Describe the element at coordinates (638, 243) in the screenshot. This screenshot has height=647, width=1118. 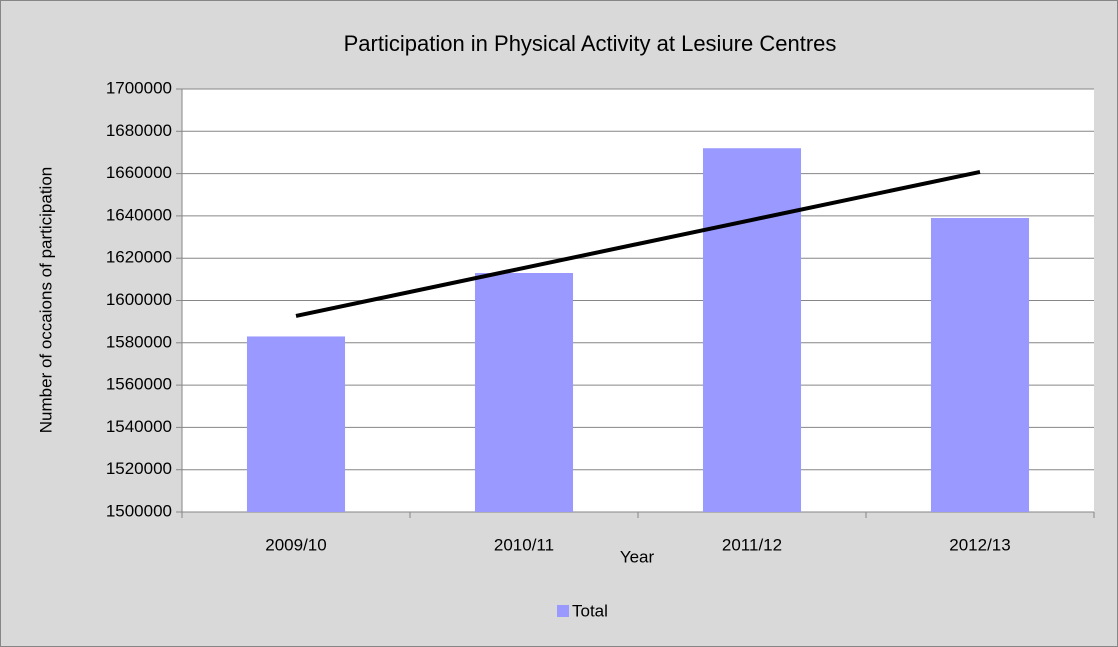
I see `trendline` at that location.